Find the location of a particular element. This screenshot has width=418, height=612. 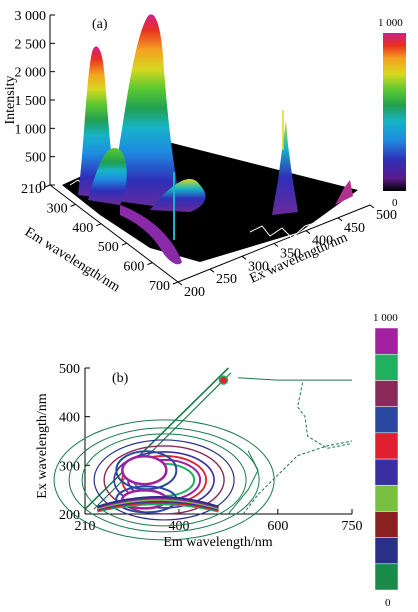

contour-hotspot-small is located at coordinates (223, 380).